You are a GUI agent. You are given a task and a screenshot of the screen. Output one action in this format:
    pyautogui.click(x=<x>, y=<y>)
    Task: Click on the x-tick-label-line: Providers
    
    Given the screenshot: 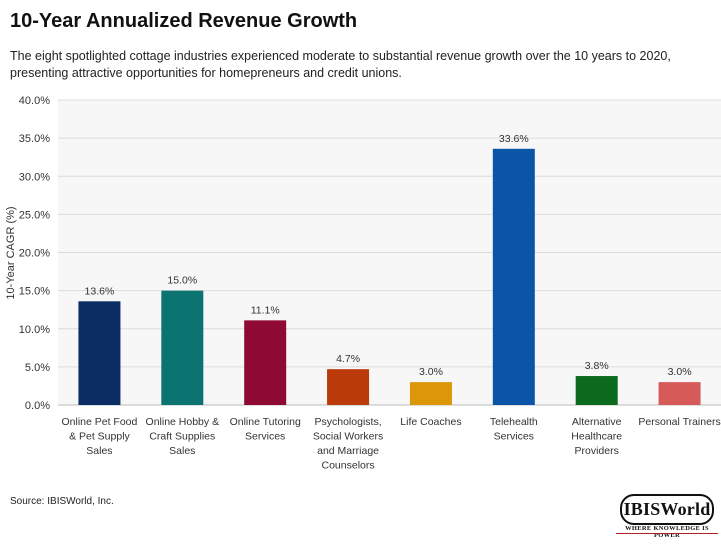 What is the action you would take?
    pyautogui.click(x=597, y=451)
    